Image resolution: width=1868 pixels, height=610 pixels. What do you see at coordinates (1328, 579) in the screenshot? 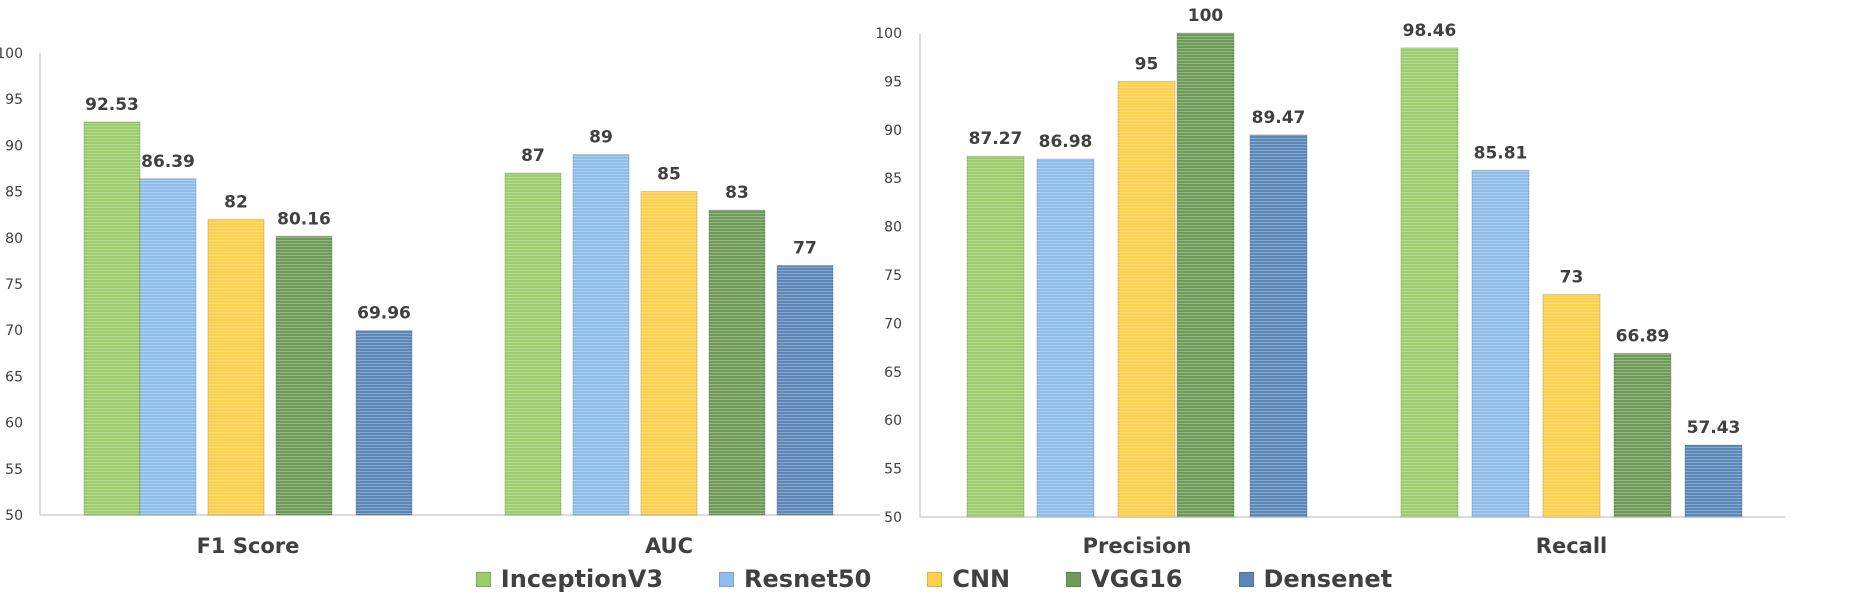
I see `legend-label-densenet: Densenet` at bounding box center [1328, 579].